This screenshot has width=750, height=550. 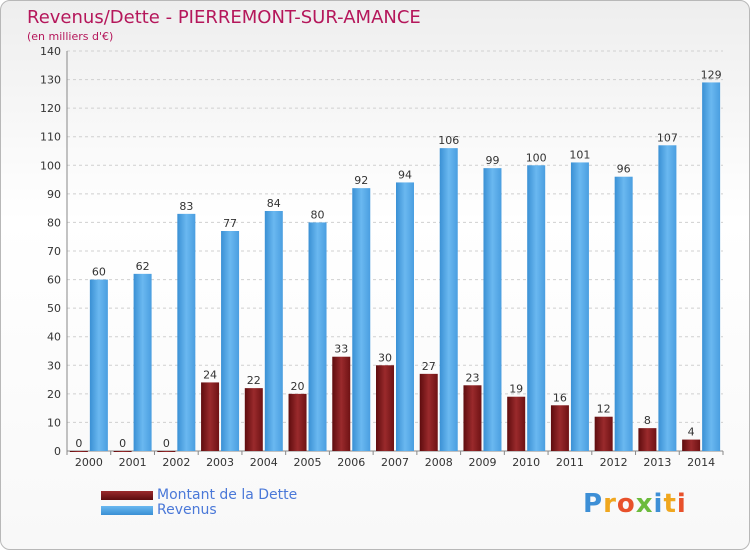 What do you see at coordinates (308, 462) in the screenshot?
I see `x-tick-label: 2005` at bounding box center [308, 462].